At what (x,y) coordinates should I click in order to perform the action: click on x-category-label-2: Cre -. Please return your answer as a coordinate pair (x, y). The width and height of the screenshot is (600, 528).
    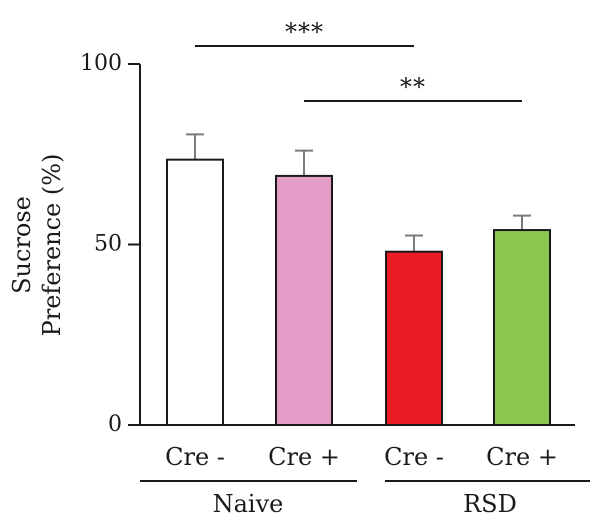
    Looking at the image, I should click on (414, 457).